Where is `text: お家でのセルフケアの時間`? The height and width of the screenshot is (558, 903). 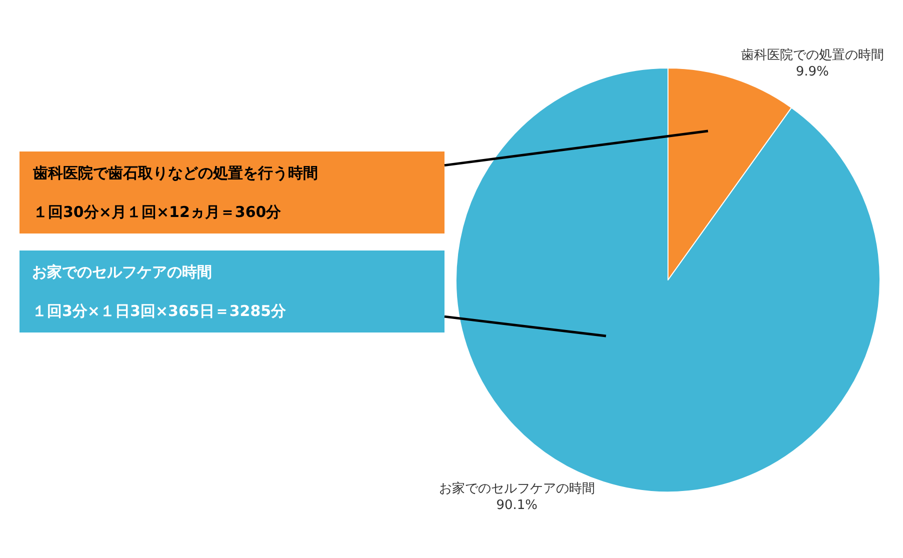 text: お家でのセルフケアの時間 is located at coordinates (122, 272).